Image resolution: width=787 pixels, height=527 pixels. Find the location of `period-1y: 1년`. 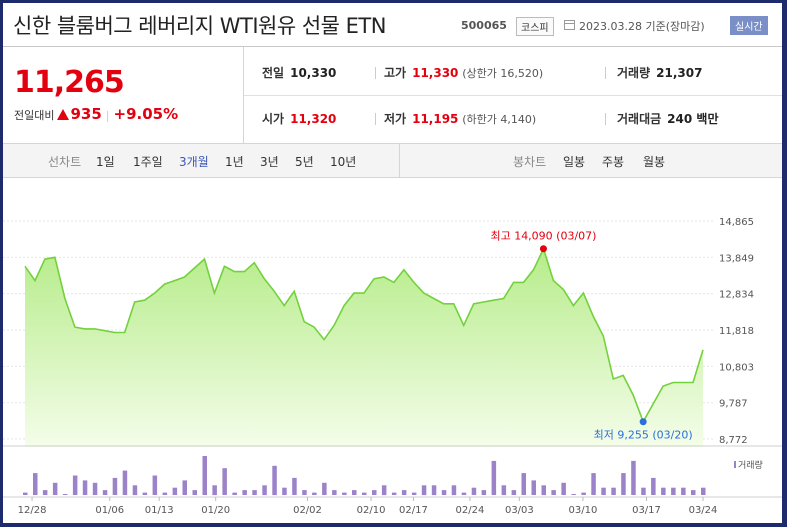

period-1y: 1년 is located at coordinates (234, 162).